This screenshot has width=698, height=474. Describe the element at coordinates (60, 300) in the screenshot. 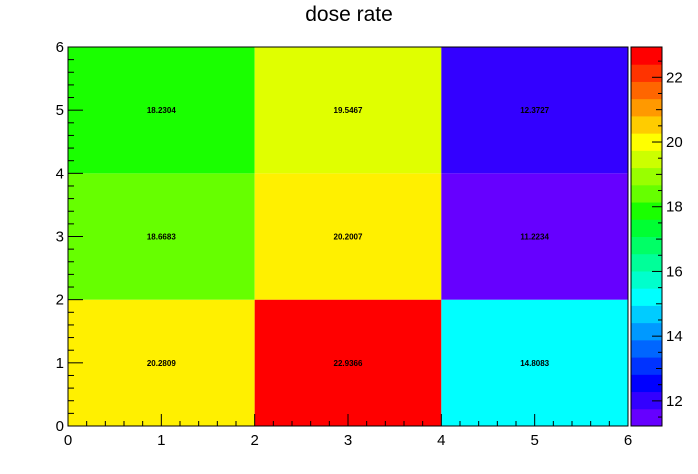

I see `y-tick-label: 2` at that location.